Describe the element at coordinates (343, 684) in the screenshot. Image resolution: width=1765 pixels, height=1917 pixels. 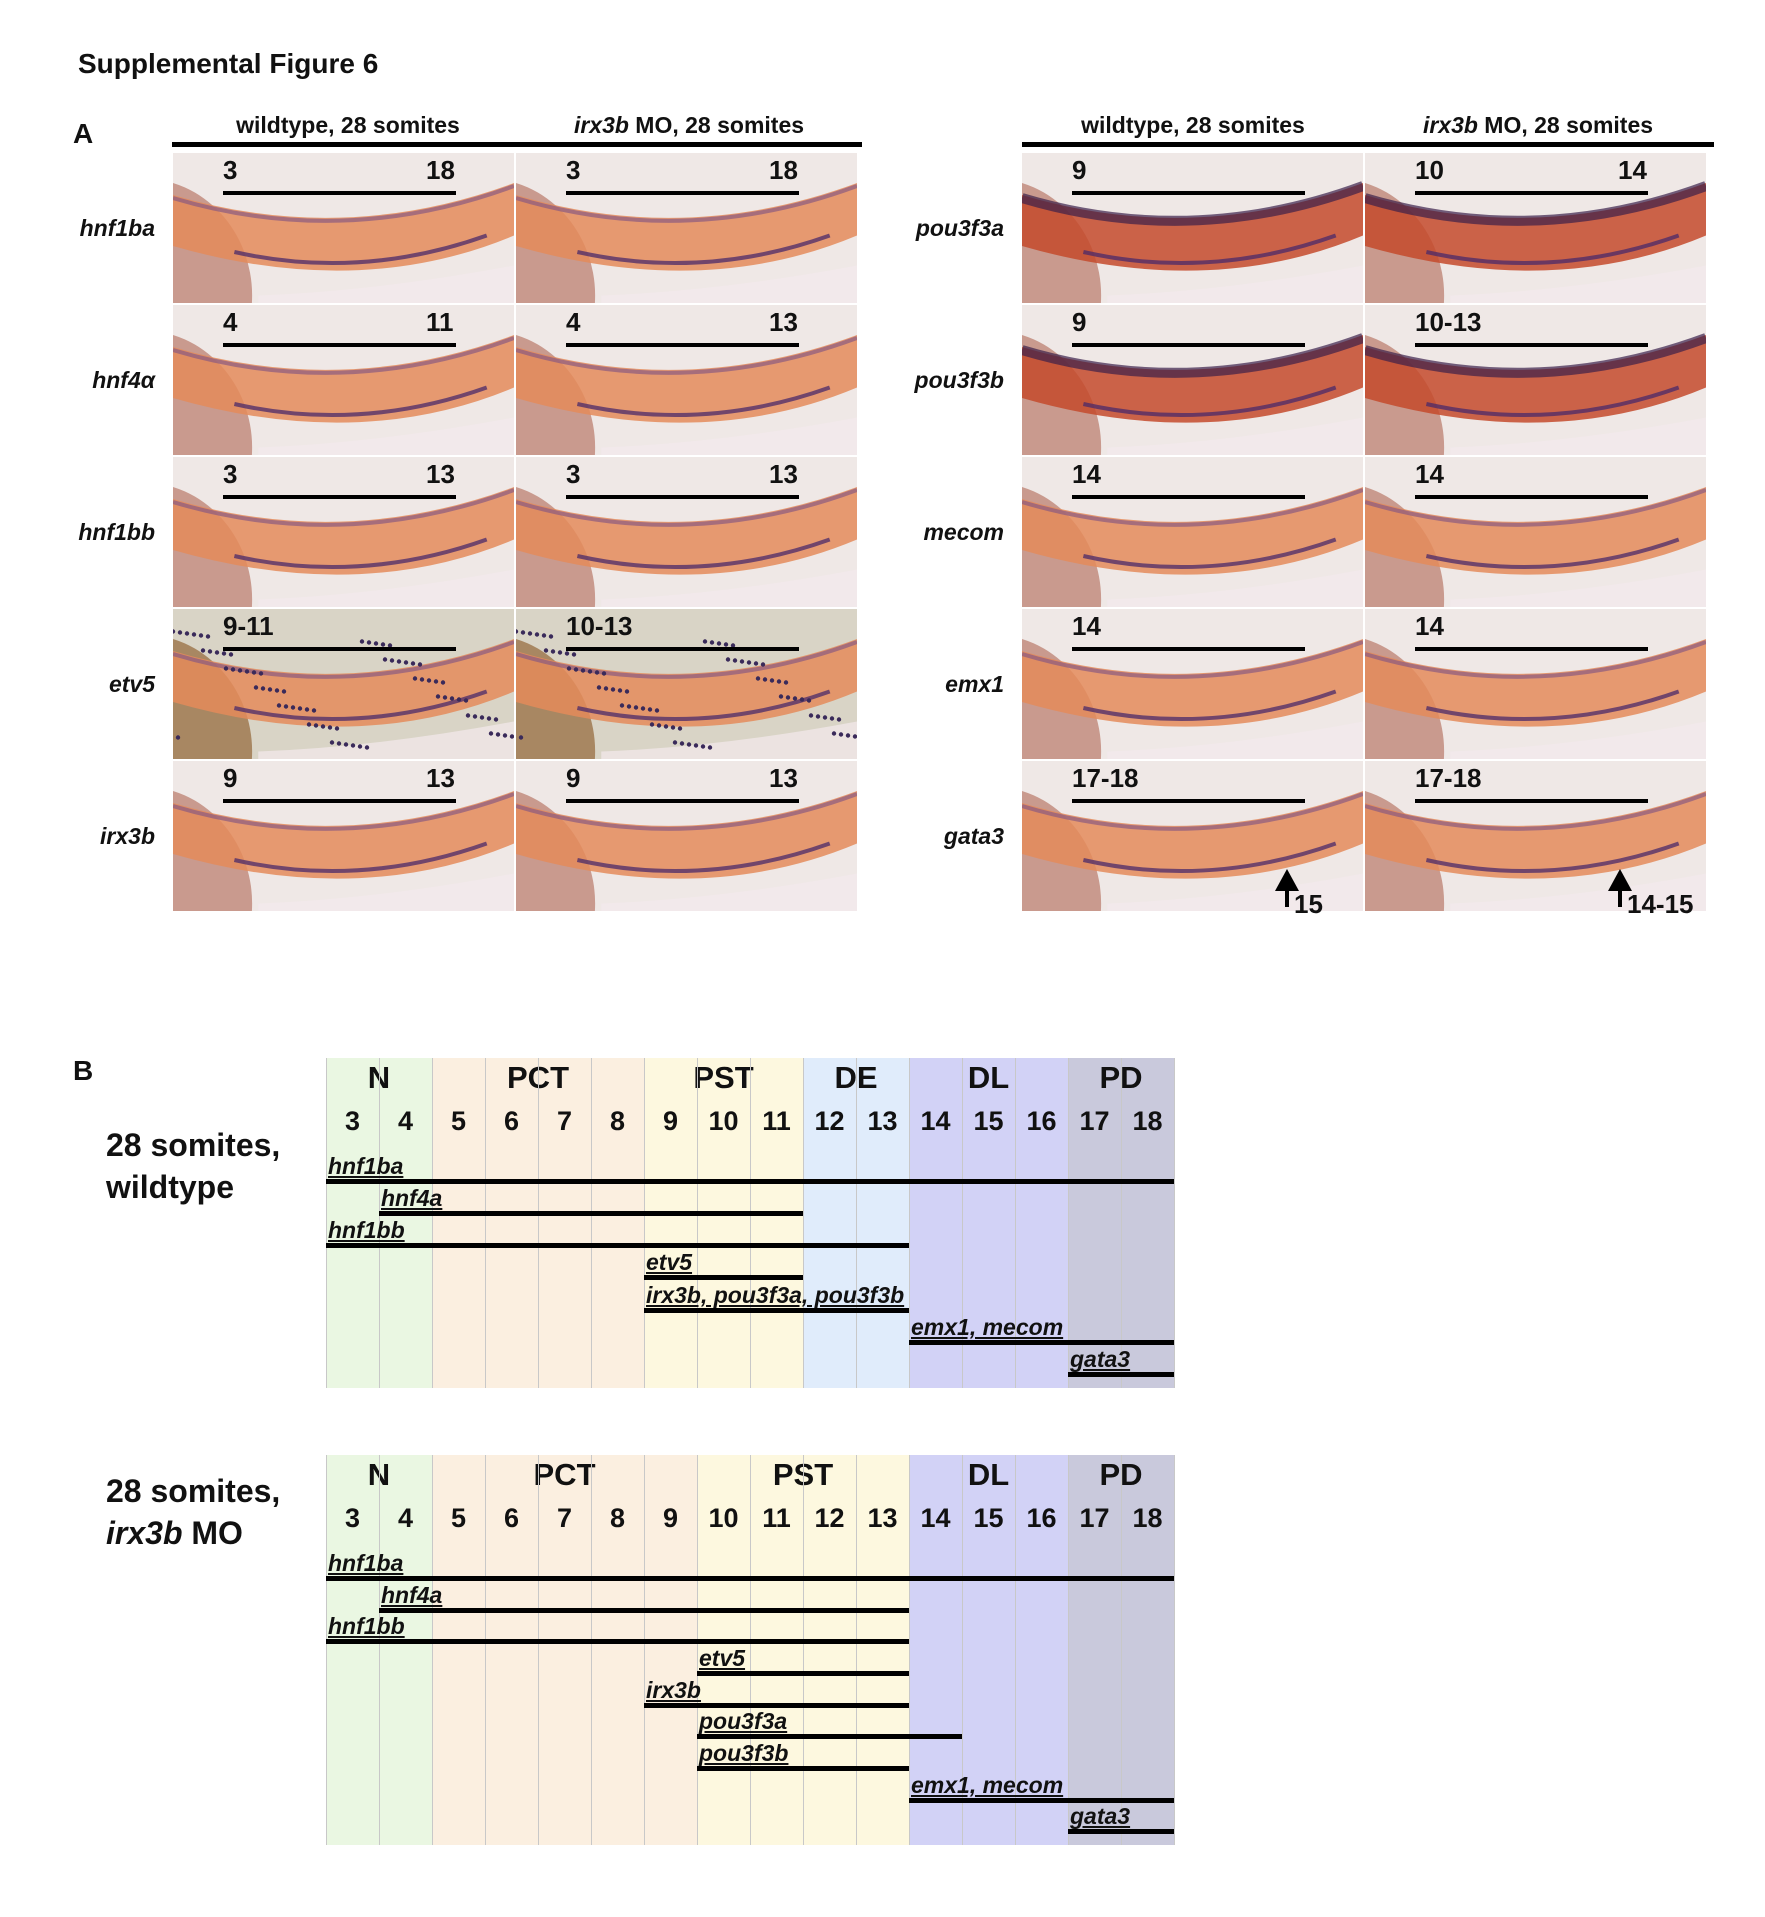
I see `embryo-photo-left-3-wt` at that location.